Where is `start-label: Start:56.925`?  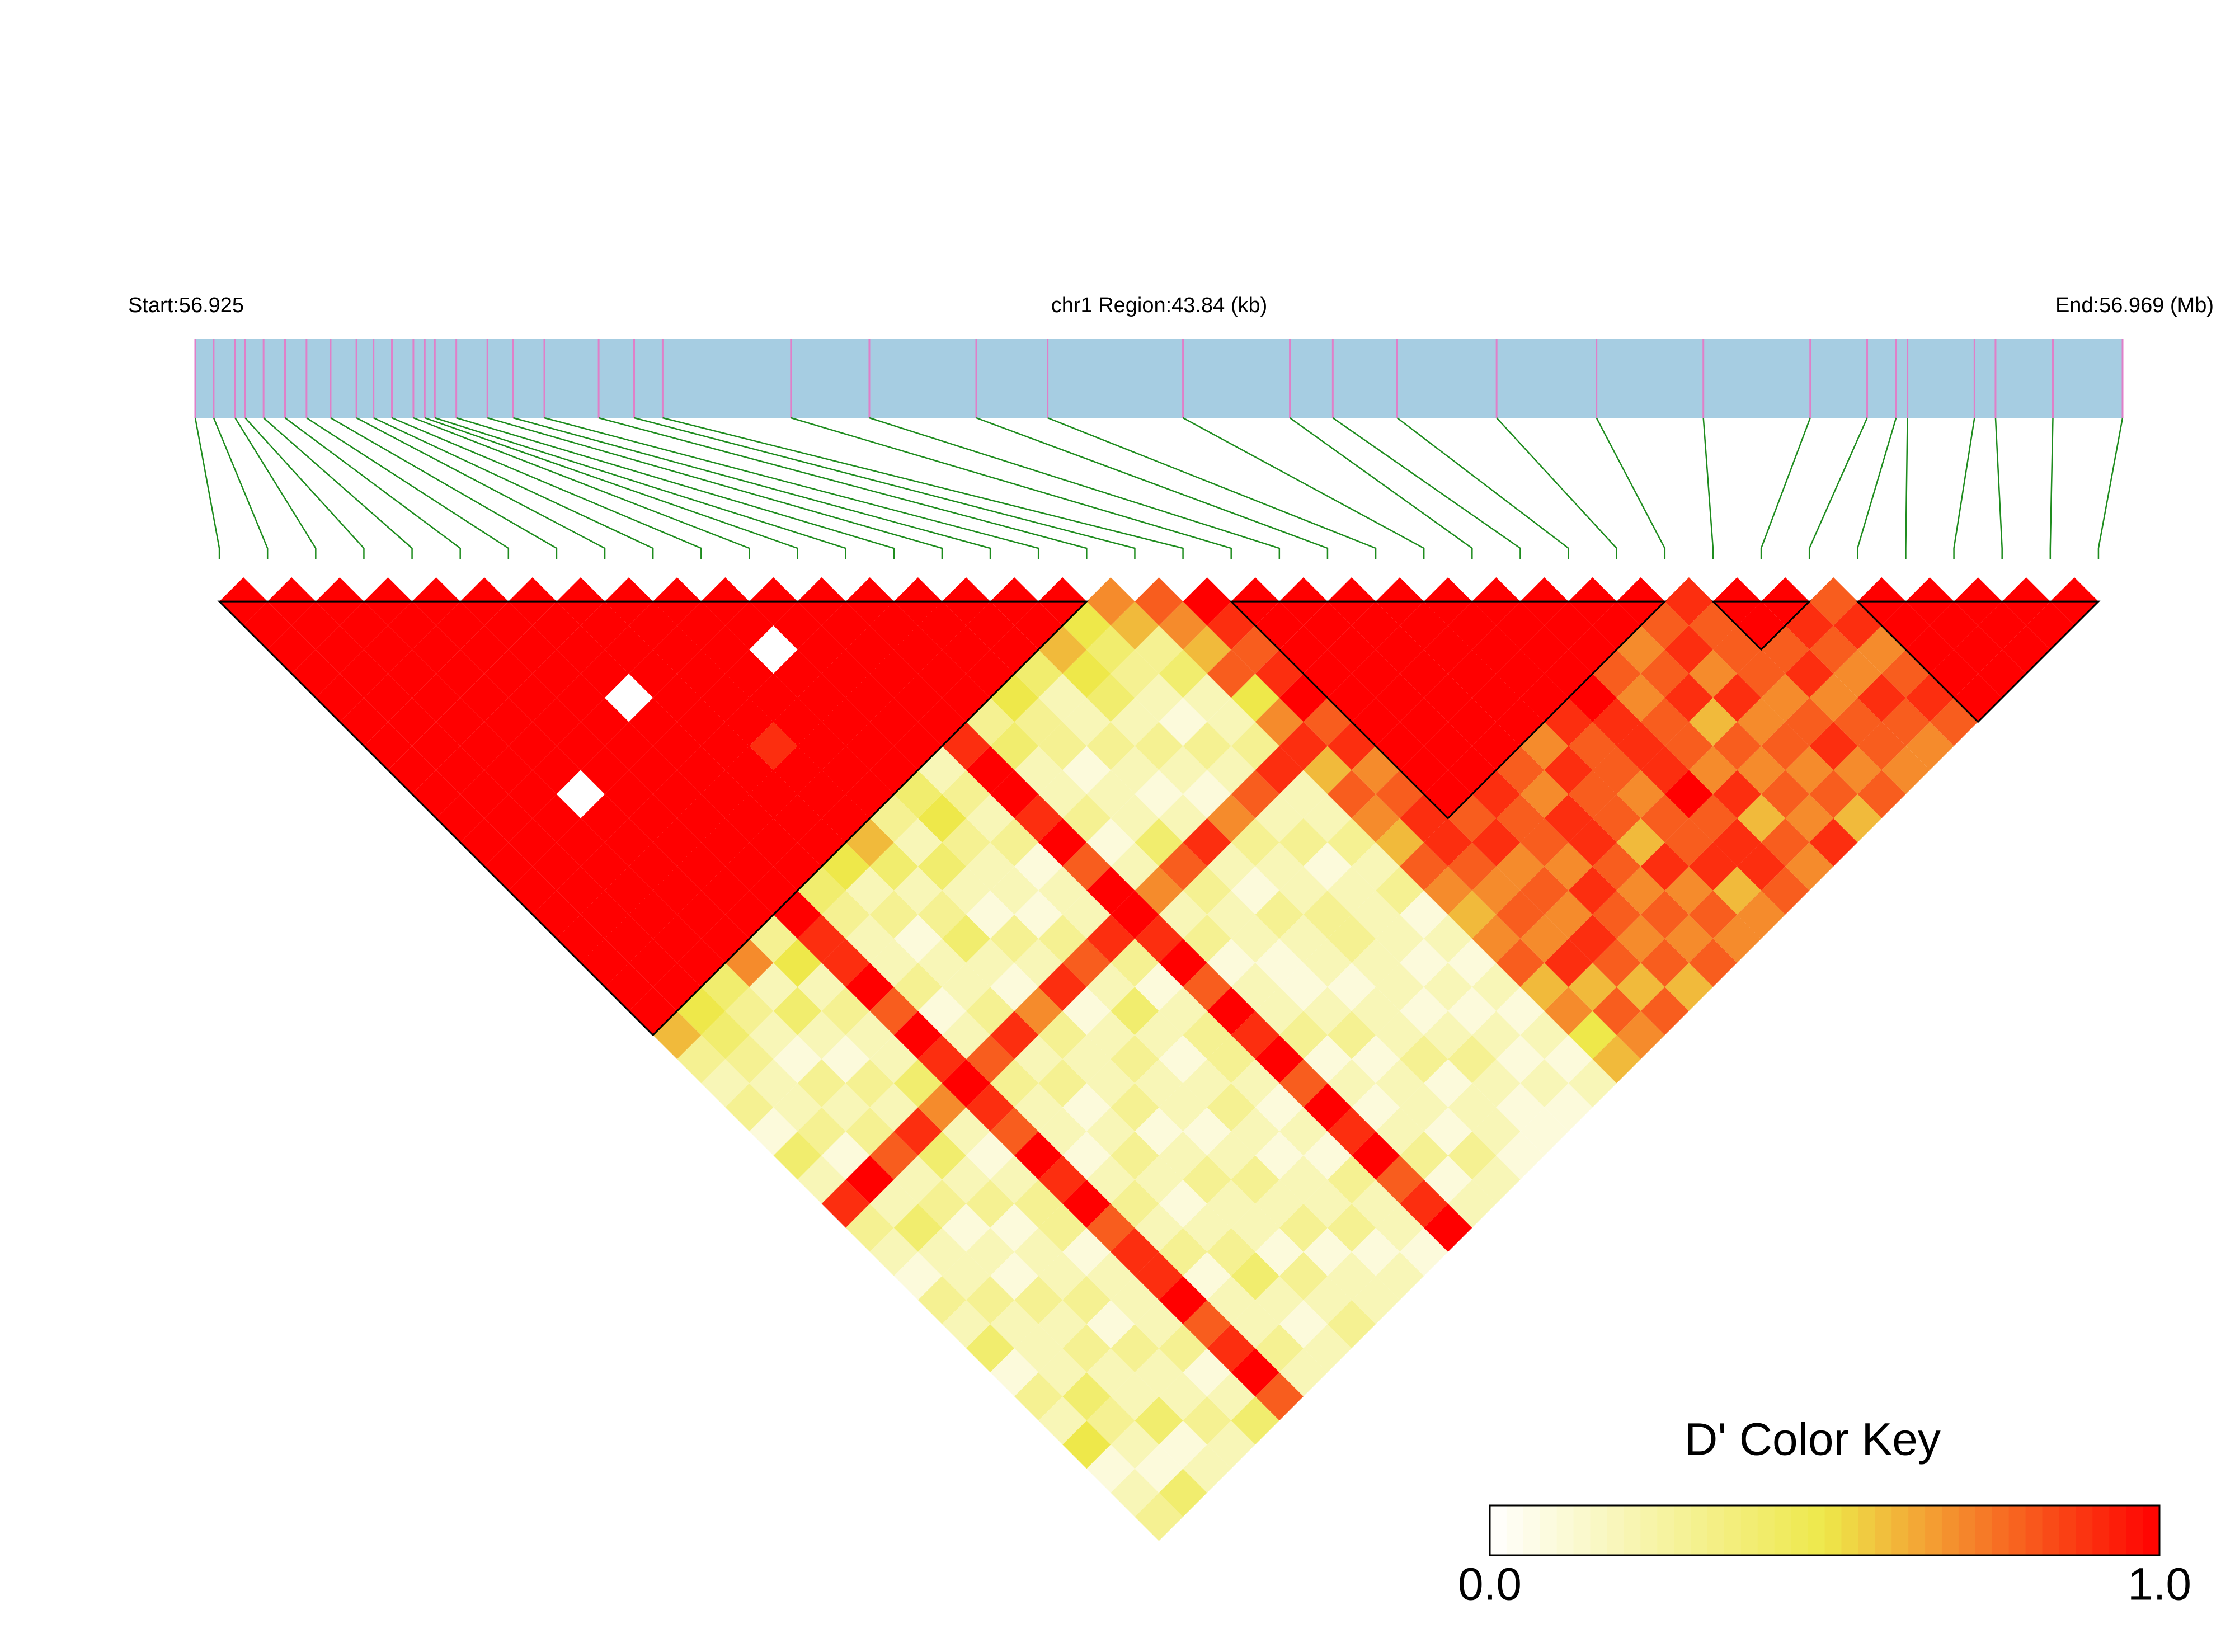
start-label: Start:56.925 is located at coordinates (186, 306).